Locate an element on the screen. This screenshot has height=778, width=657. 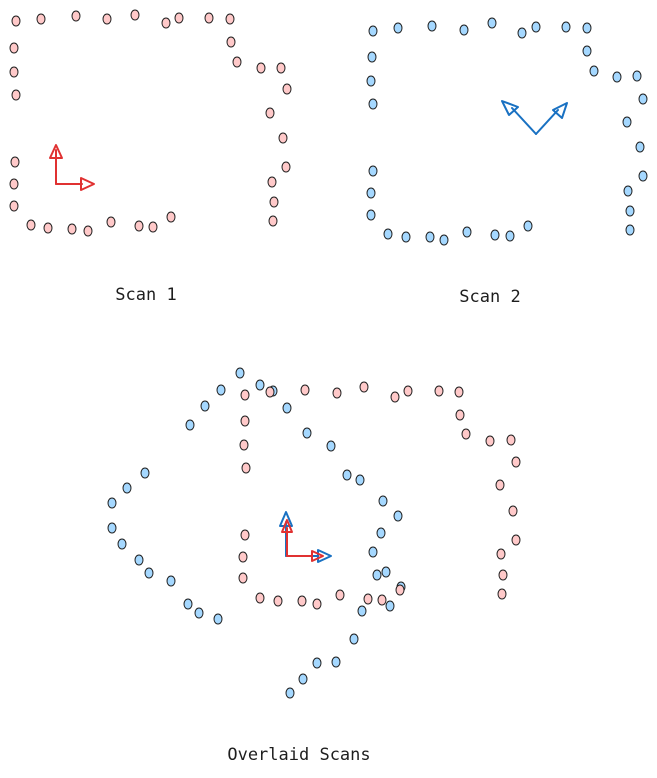
overlay-scan1-point-cloud is located at coordinates (379, 495).